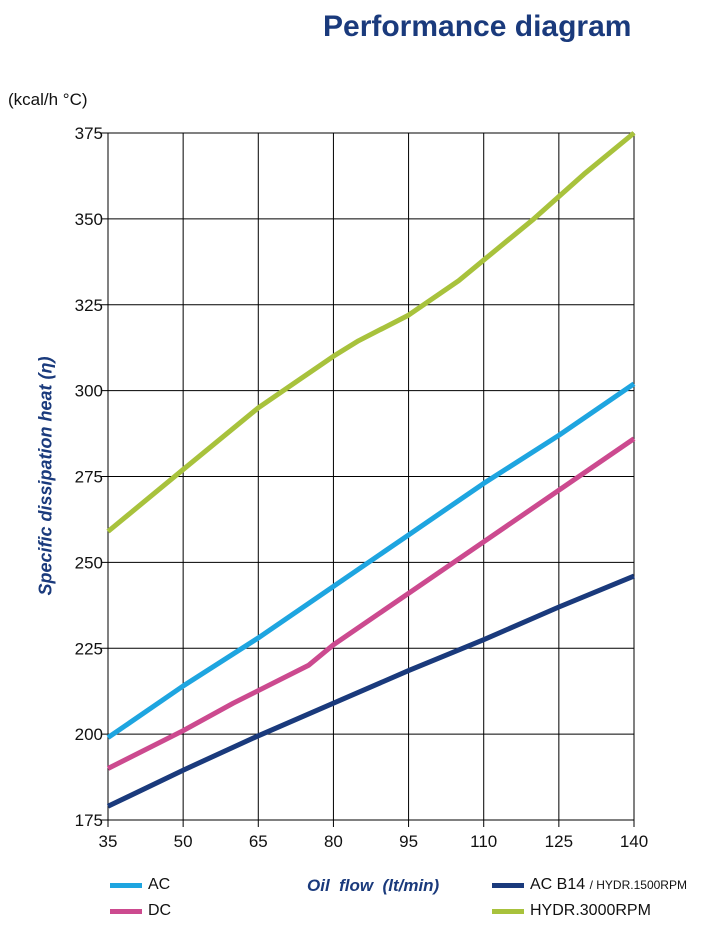 This screenshot has height=936, width=712. What do you see at coordinates (89, 734) in the screenshot?
I see `y-tick-label: 200` at bounding box center [89, 734].